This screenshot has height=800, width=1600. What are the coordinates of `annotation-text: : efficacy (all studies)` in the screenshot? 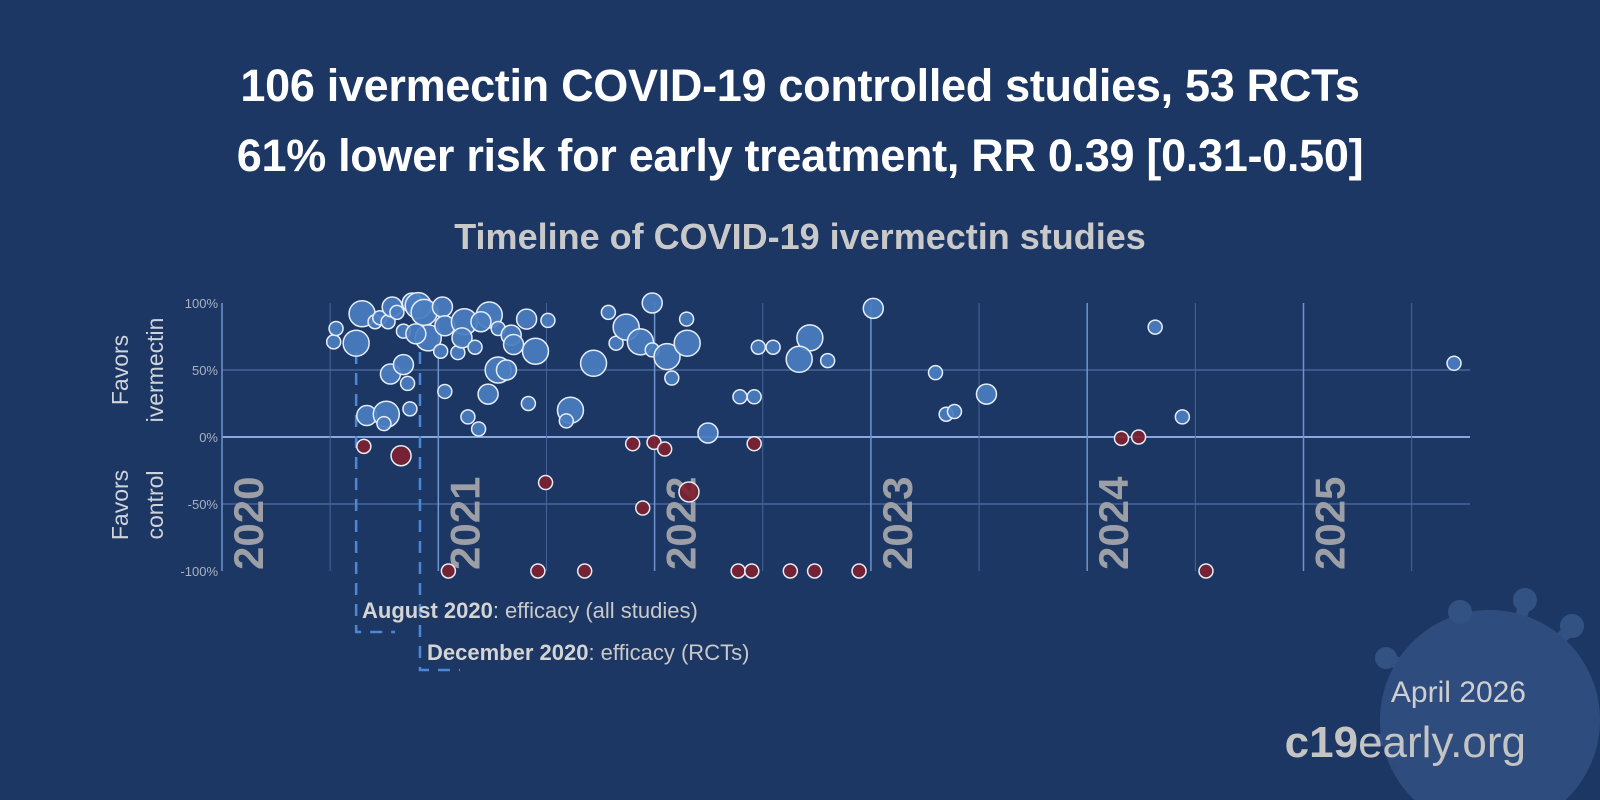 It's located at (595, 610).